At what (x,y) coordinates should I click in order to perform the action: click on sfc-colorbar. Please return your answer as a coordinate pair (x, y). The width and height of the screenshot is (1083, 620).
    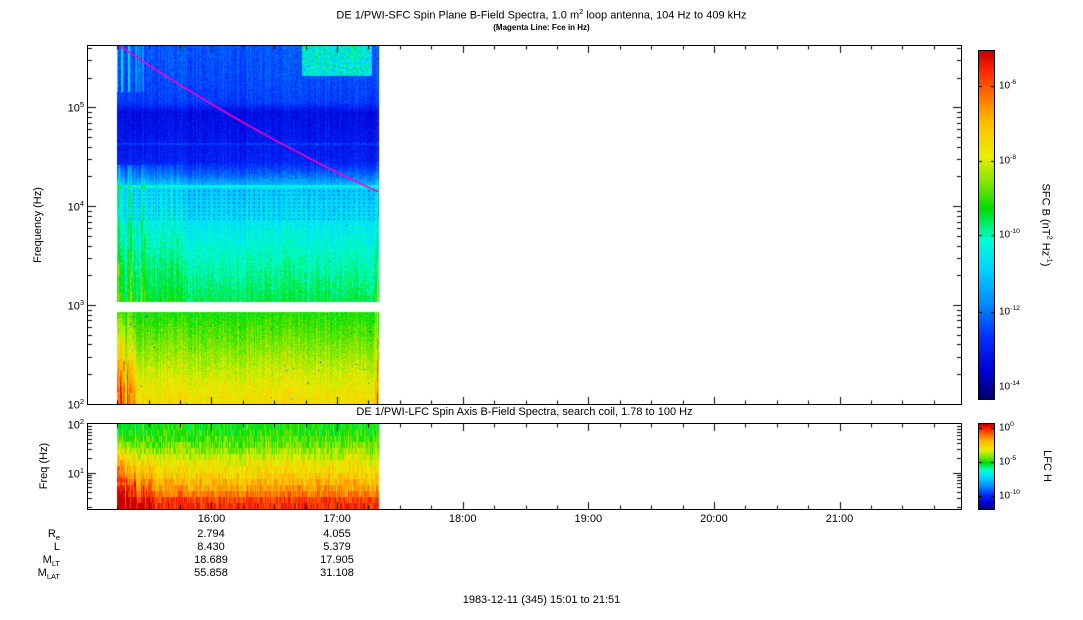
    Looking at the image, I should click on (986, 225).